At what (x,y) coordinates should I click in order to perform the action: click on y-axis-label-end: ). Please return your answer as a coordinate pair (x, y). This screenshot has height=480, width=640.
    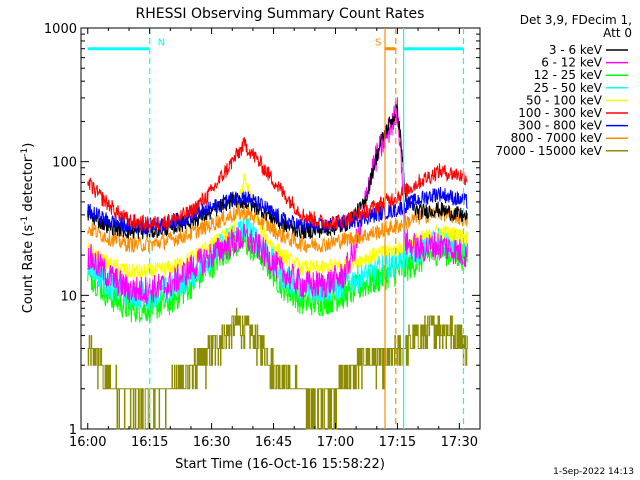
    Looking at the image, I should click on (28, 145).